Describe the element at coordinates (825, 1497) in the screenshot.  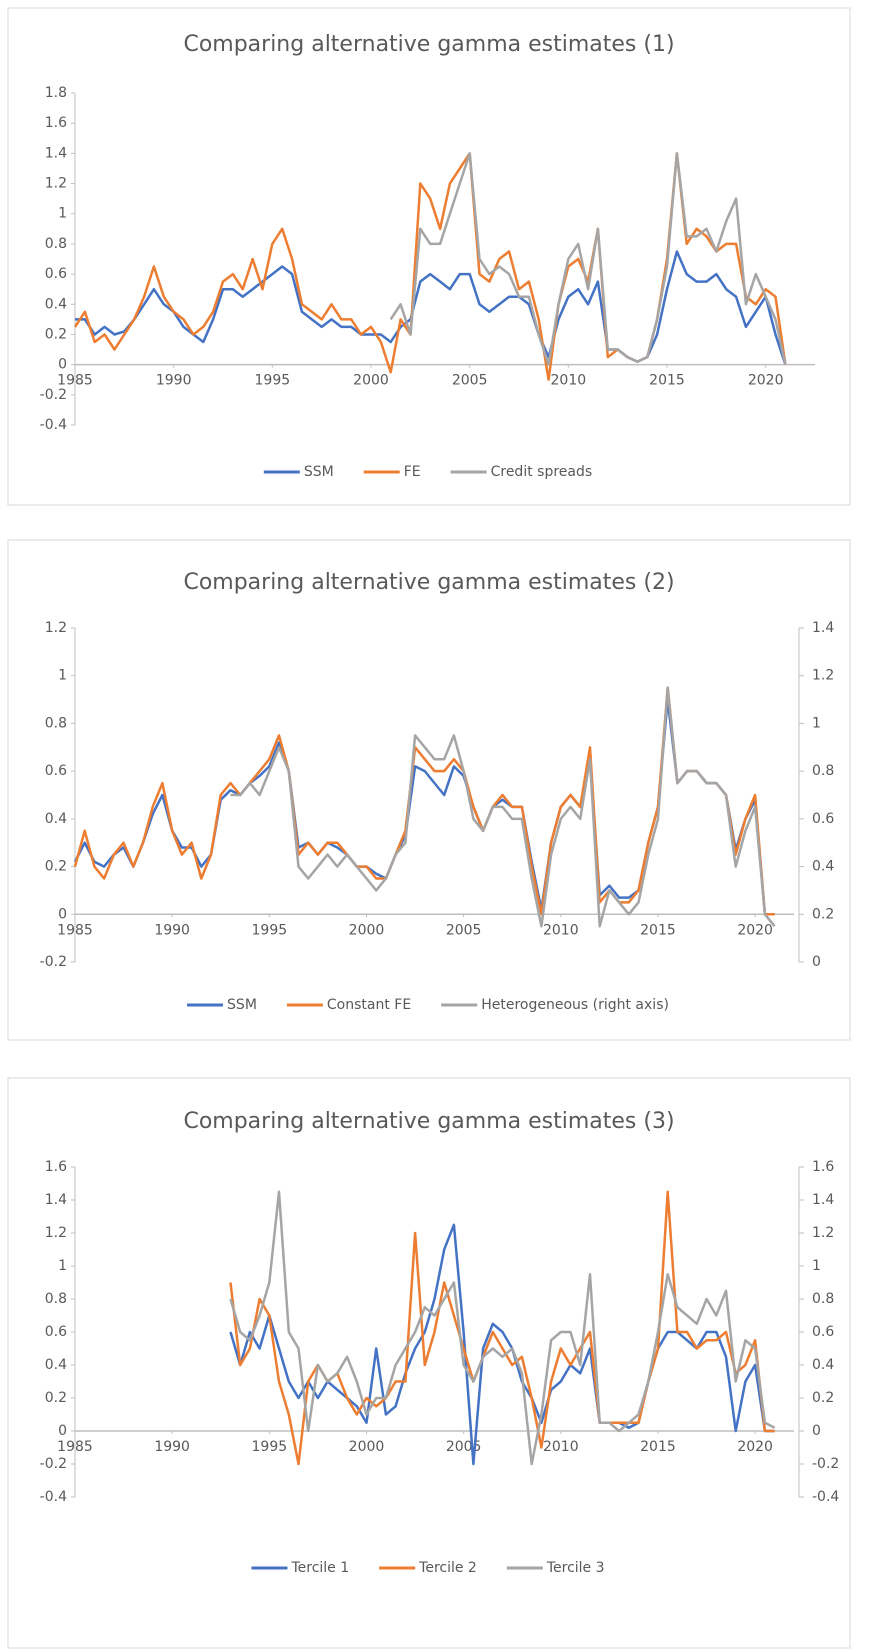
I see `y2-tick-label: -0.4` at that location.